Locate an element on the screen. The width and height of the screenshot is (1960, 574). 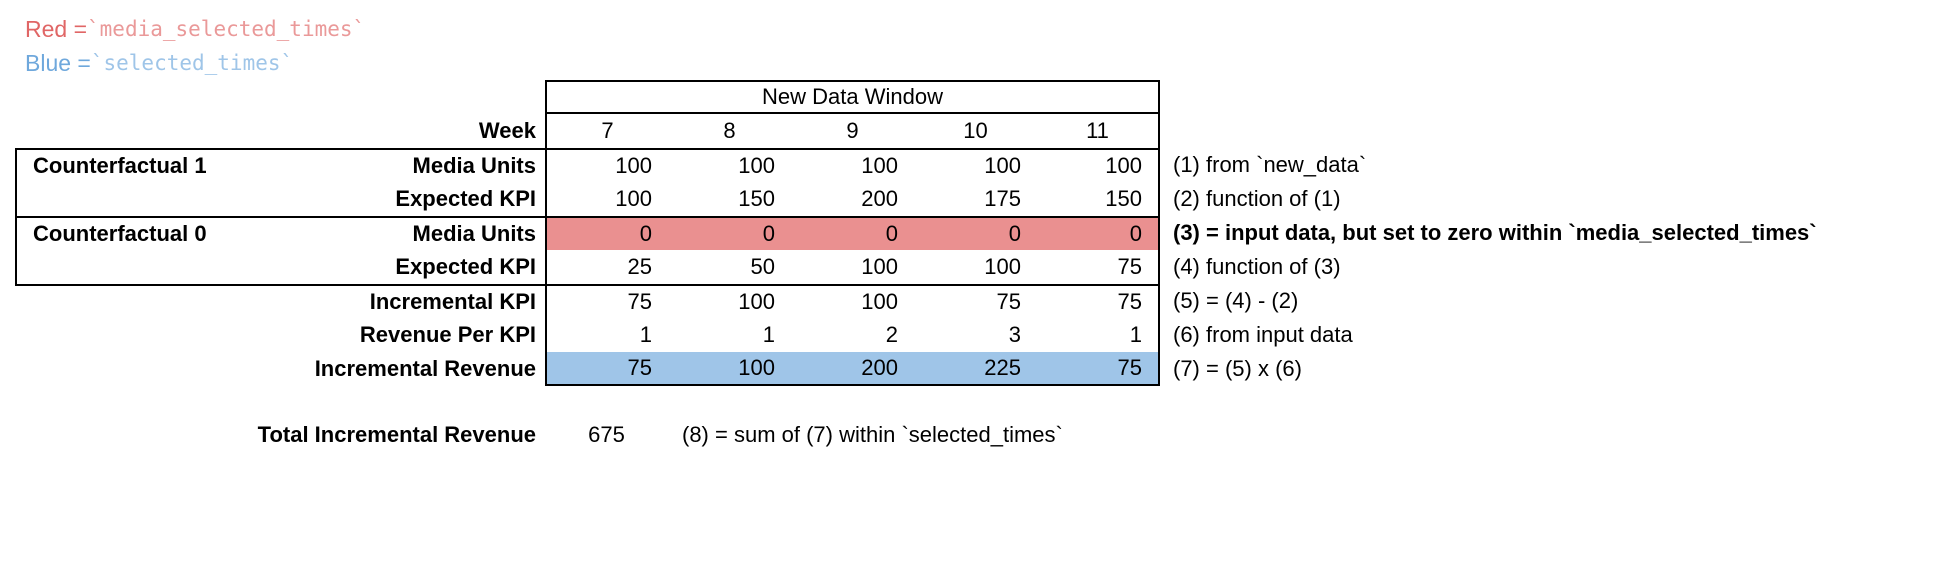
row-label: Incremental Revenue is located at coordinates (425, 368).